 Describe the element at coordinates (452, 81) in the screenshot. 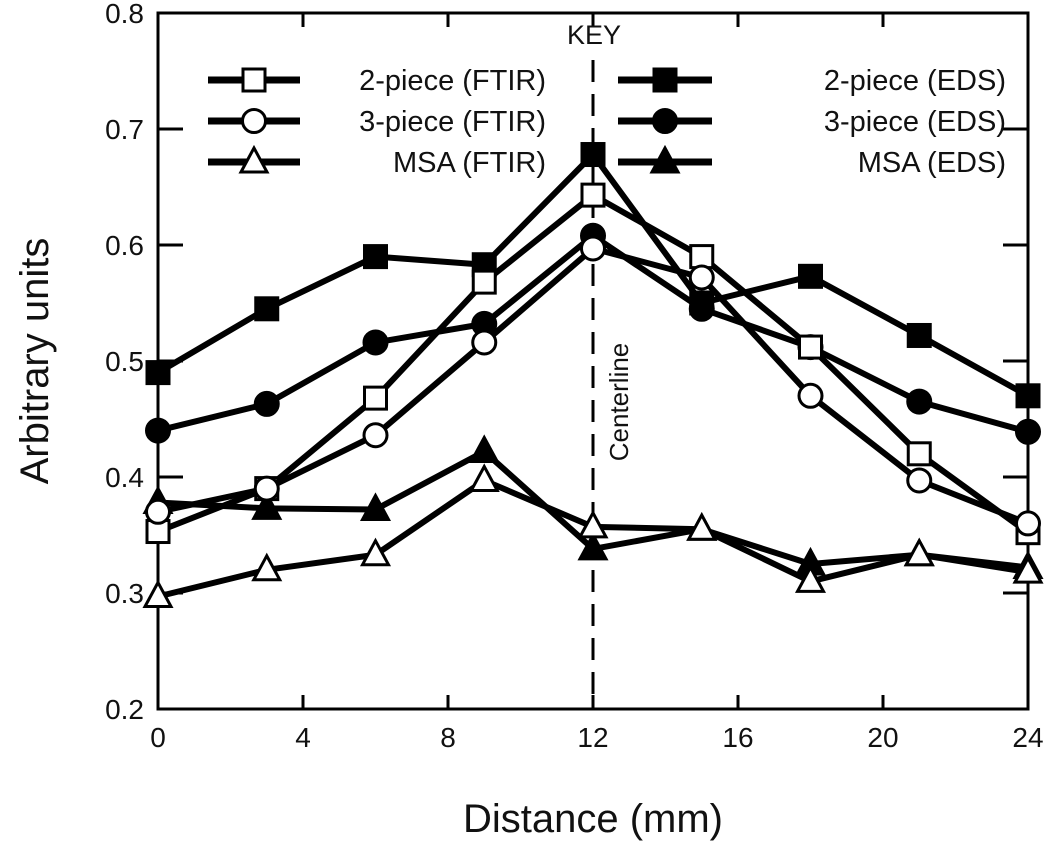

I see `legend-label: 2-piece (FTIR)` at that location.